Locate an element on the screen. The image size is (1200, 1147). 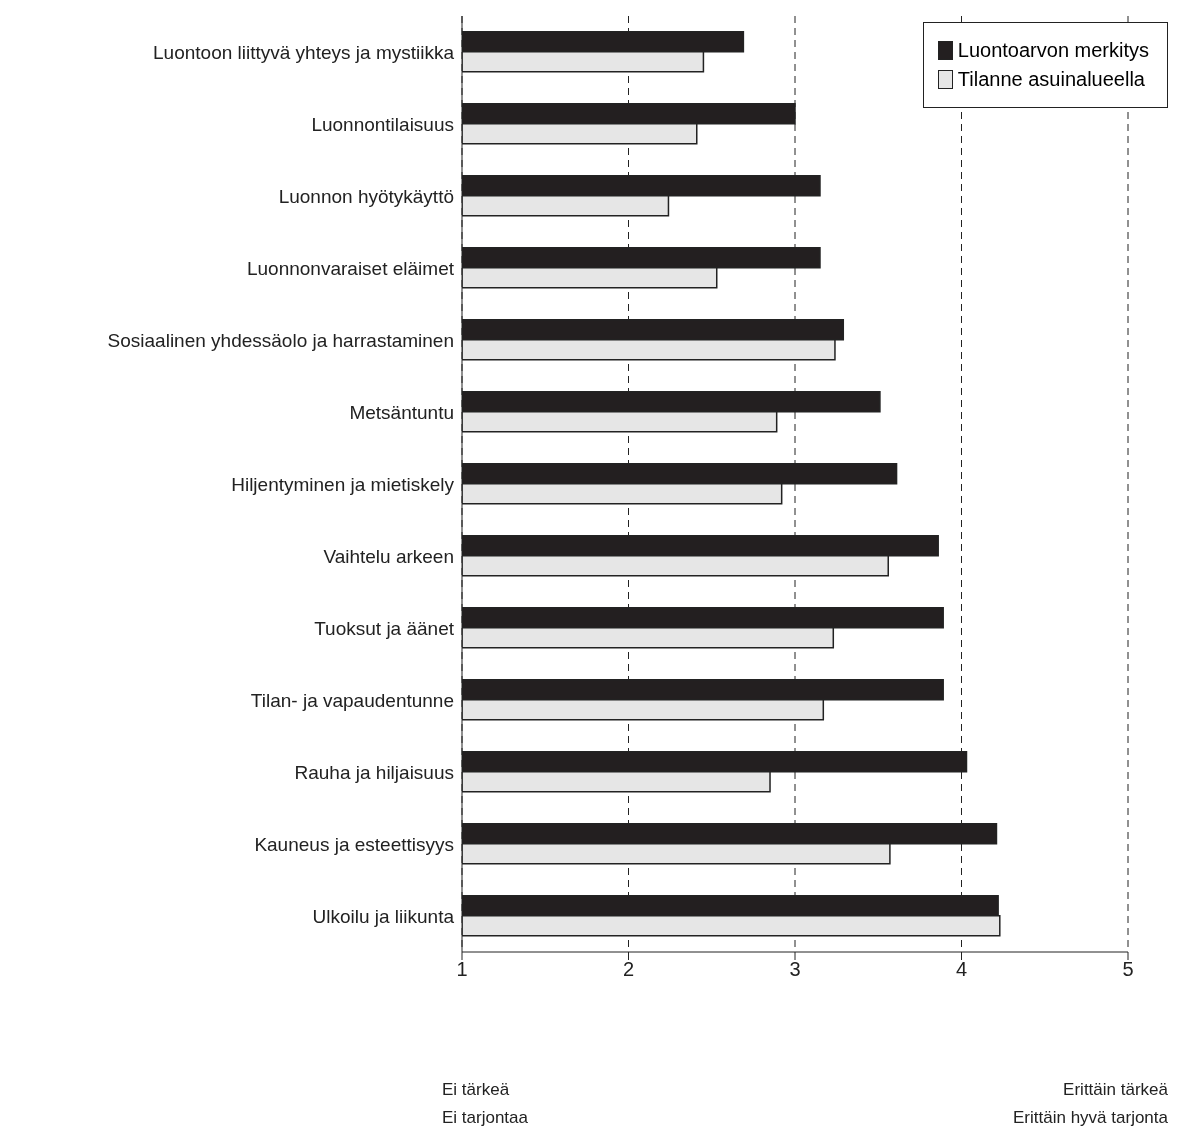
x-tick-label: 5 is located at coordinates (1128, 969).